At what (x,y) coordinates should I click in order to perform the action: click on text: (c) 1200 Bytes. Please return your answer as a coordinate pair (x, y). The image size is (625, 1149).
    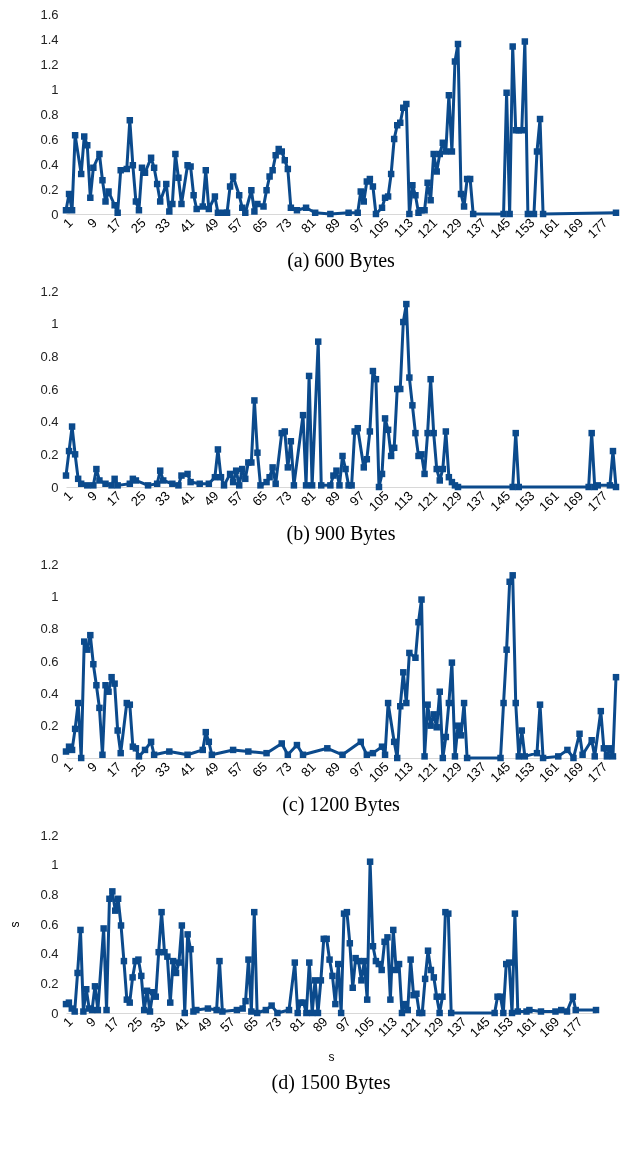
    Looking at the image, I should click on (341, 804).